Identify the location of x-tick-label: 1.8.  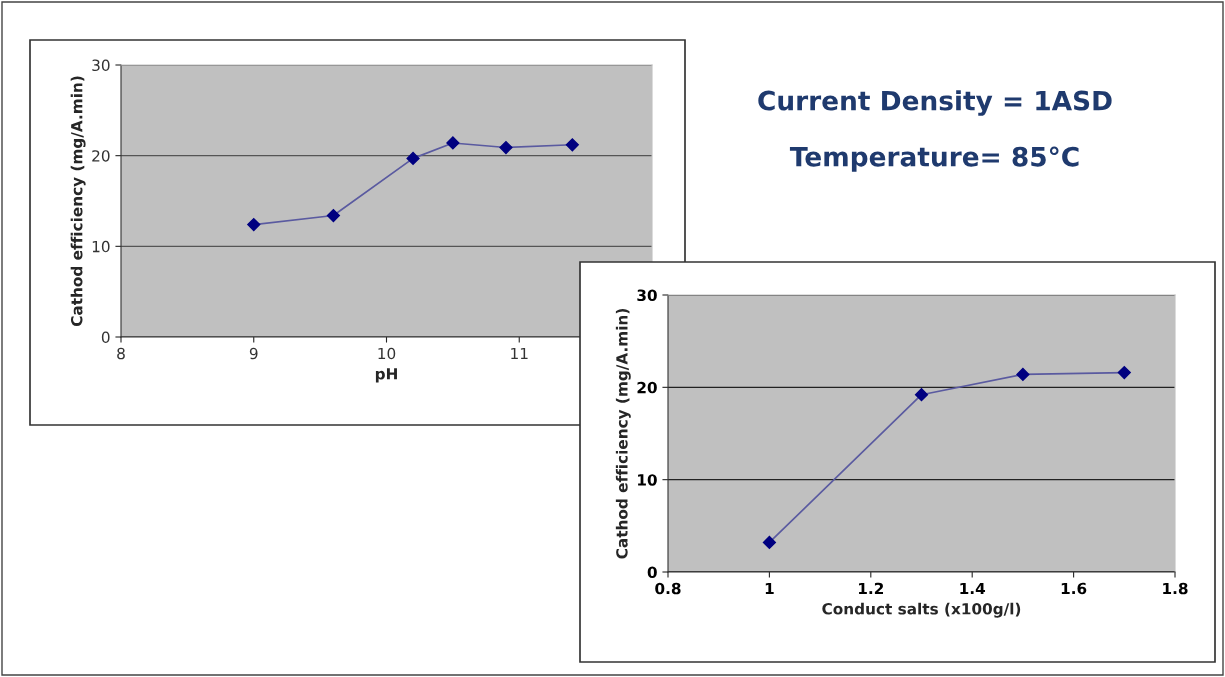
(1175, 588).